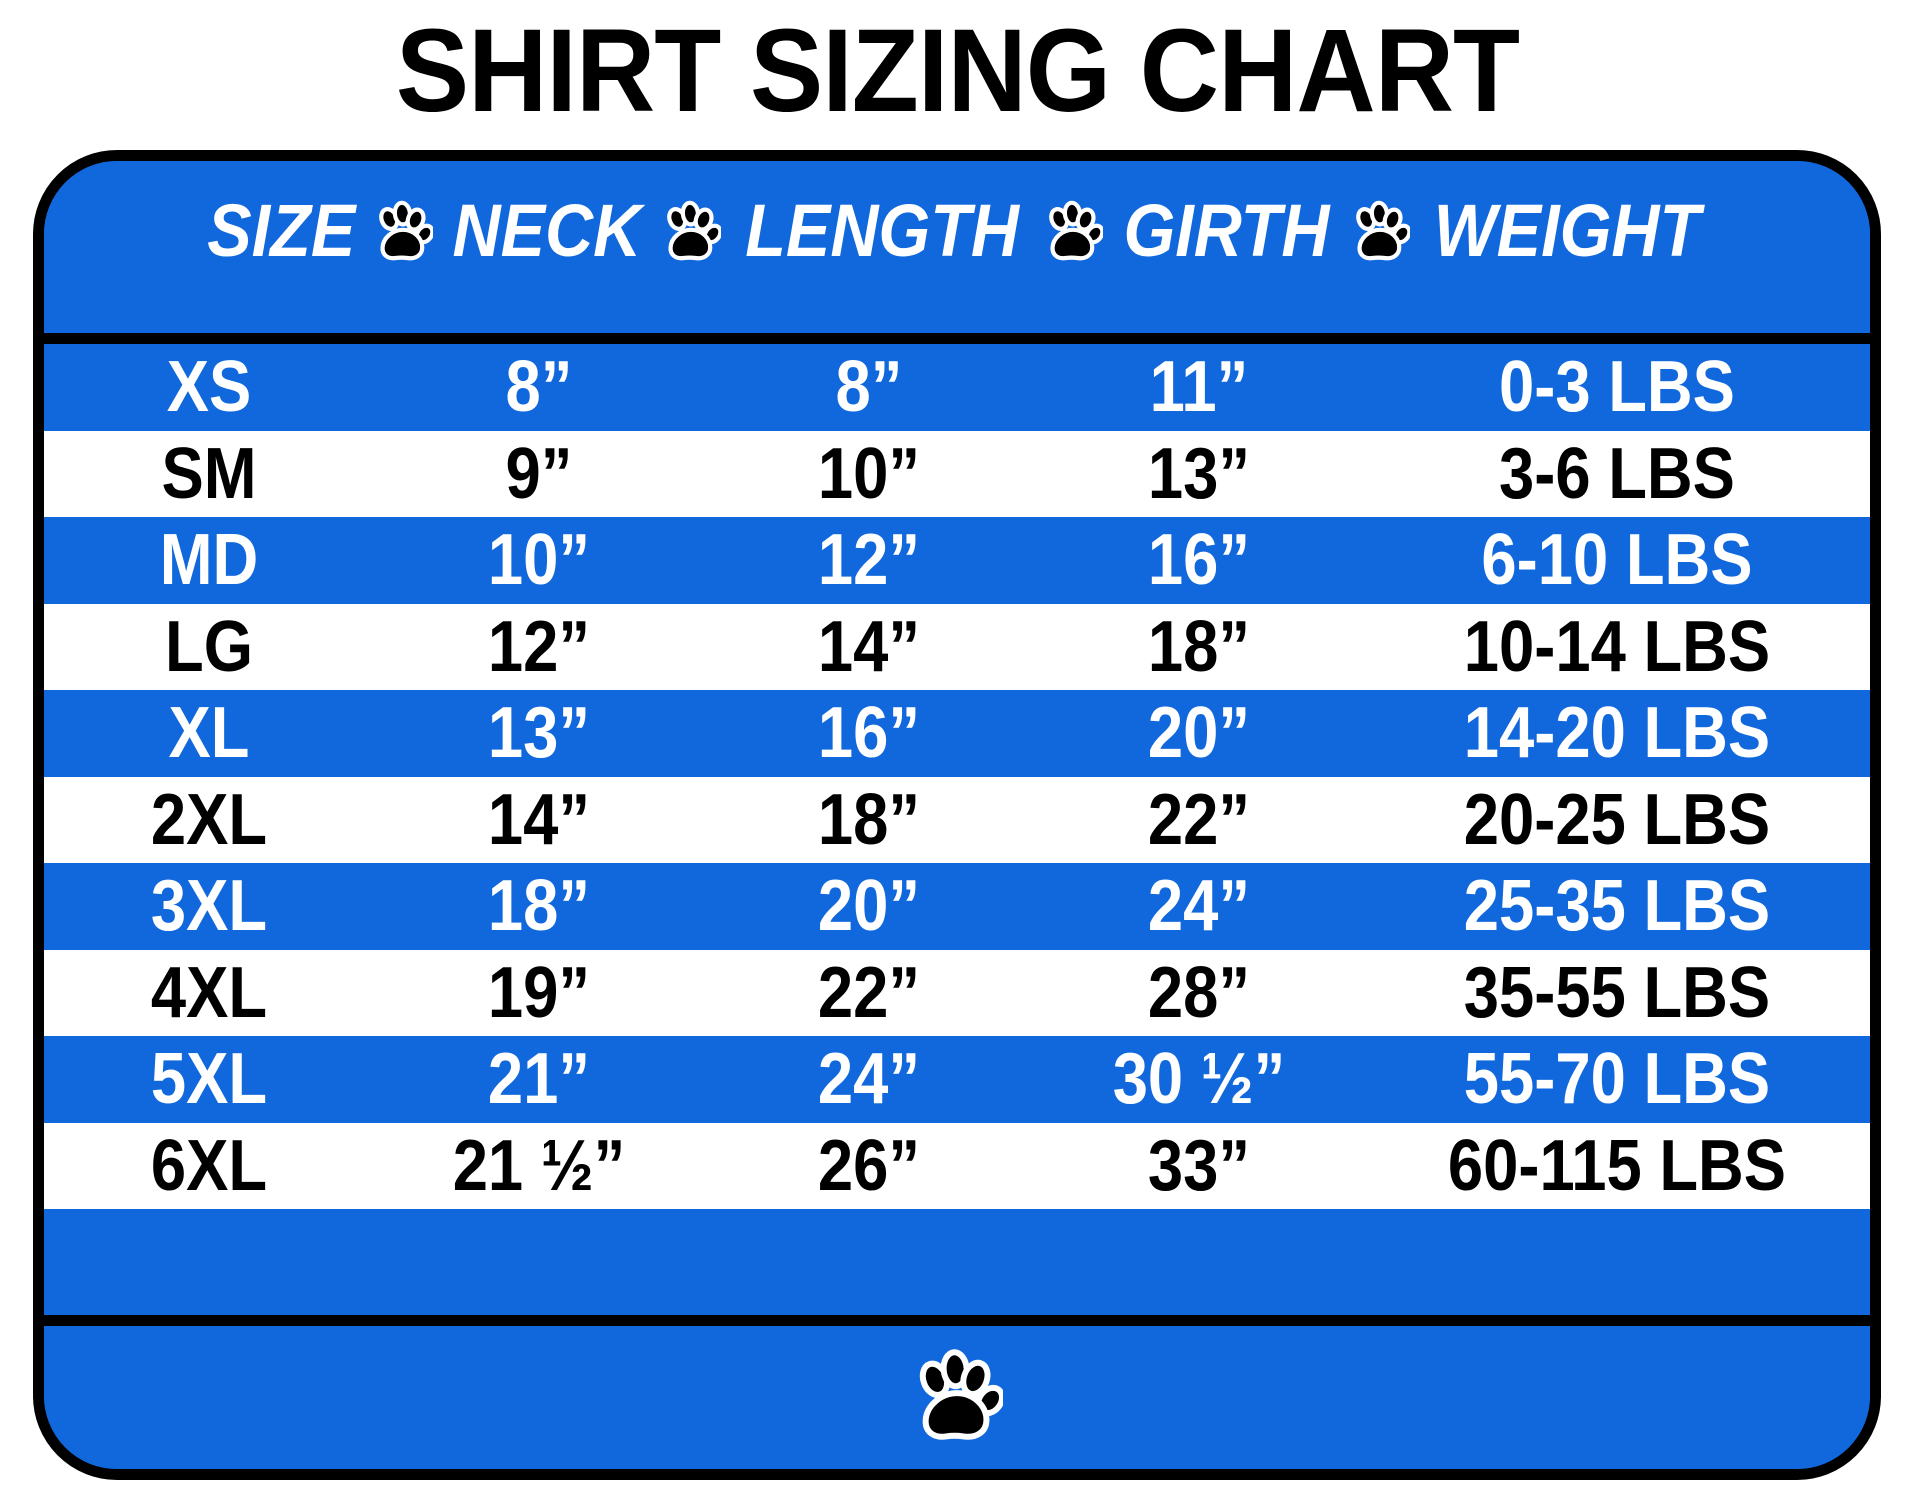 Image resolution: width=1915 pixels, height=1500 pixels. Describe the element at coordinates (869, 733) in the screenshot. I see `cell-length: 16”` at that location.